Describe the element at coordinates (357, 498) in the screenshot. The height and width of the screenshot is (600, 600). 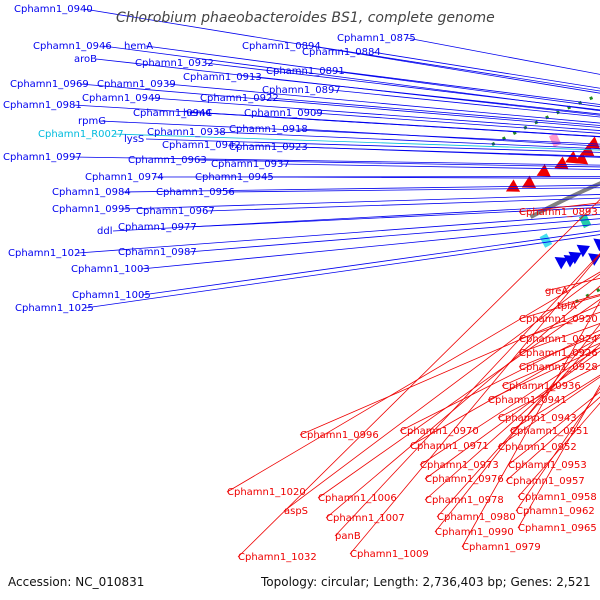
I see `reverse-gene-label: Cphamn1_1006` at that location.